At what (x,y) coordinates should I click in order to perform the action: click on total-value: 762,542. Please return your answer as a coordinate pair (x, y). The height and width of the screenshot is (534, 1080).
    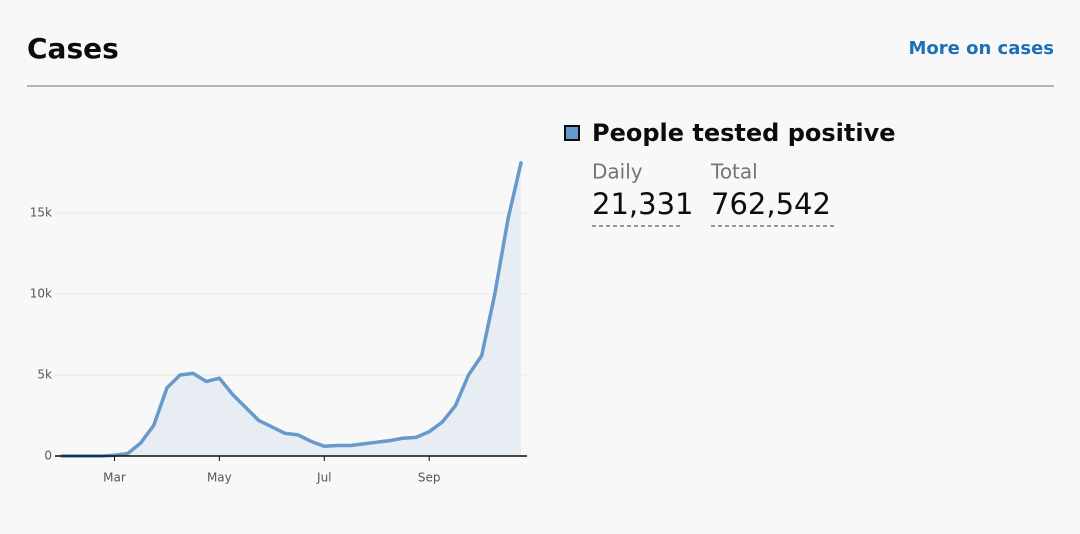
    Looking at the image, I should click on (771, 204).